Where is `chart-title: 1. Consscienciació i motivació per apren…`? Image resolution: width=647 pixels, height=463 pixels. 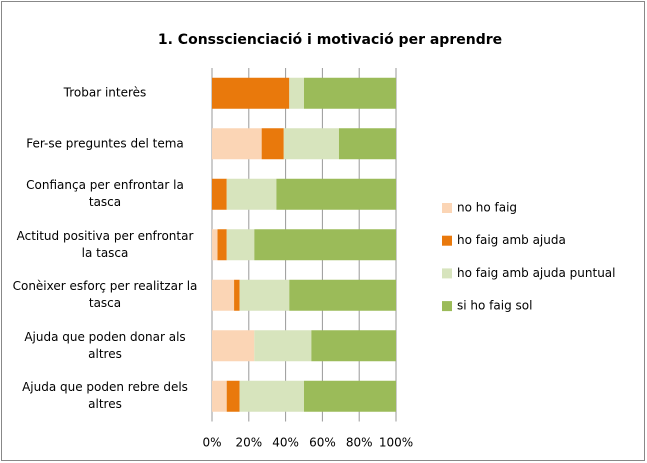 chart-title: 1. Consscienciació i motivació per apren… is located at coordinates (330, 40).